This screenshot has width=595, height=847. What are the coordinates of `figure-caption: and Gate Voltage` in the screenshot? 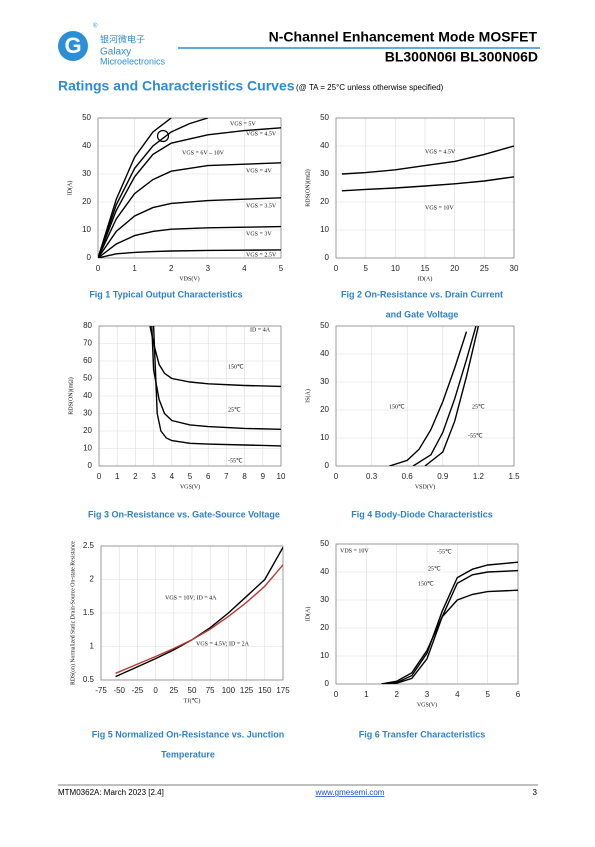 It's located at (422, 314).